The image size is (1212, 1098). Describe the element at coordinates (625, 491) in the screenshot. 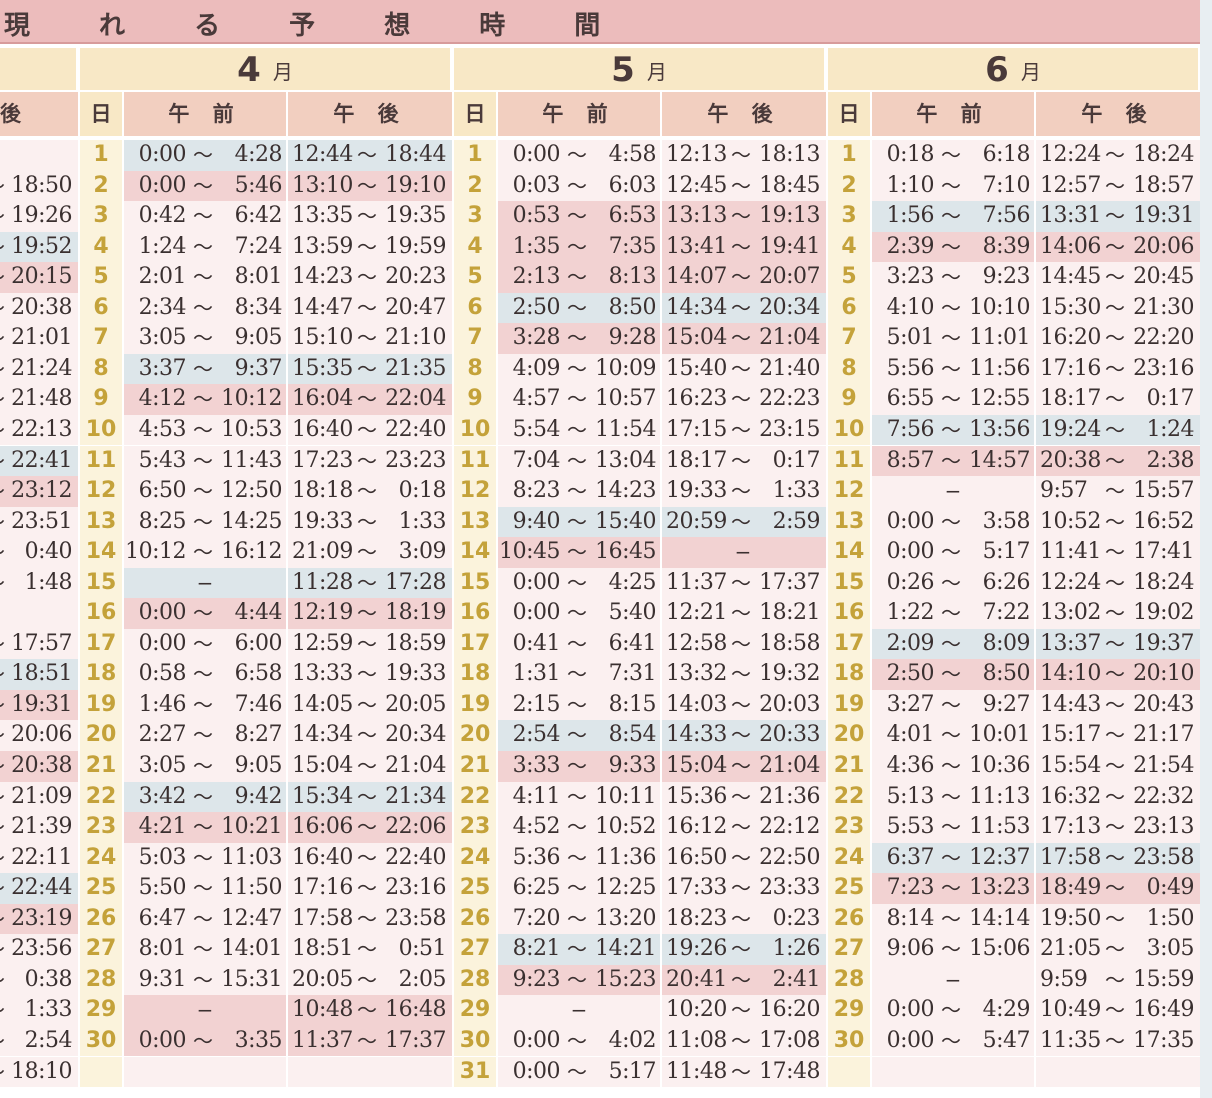

I see `am-end: 14:23` at that location.